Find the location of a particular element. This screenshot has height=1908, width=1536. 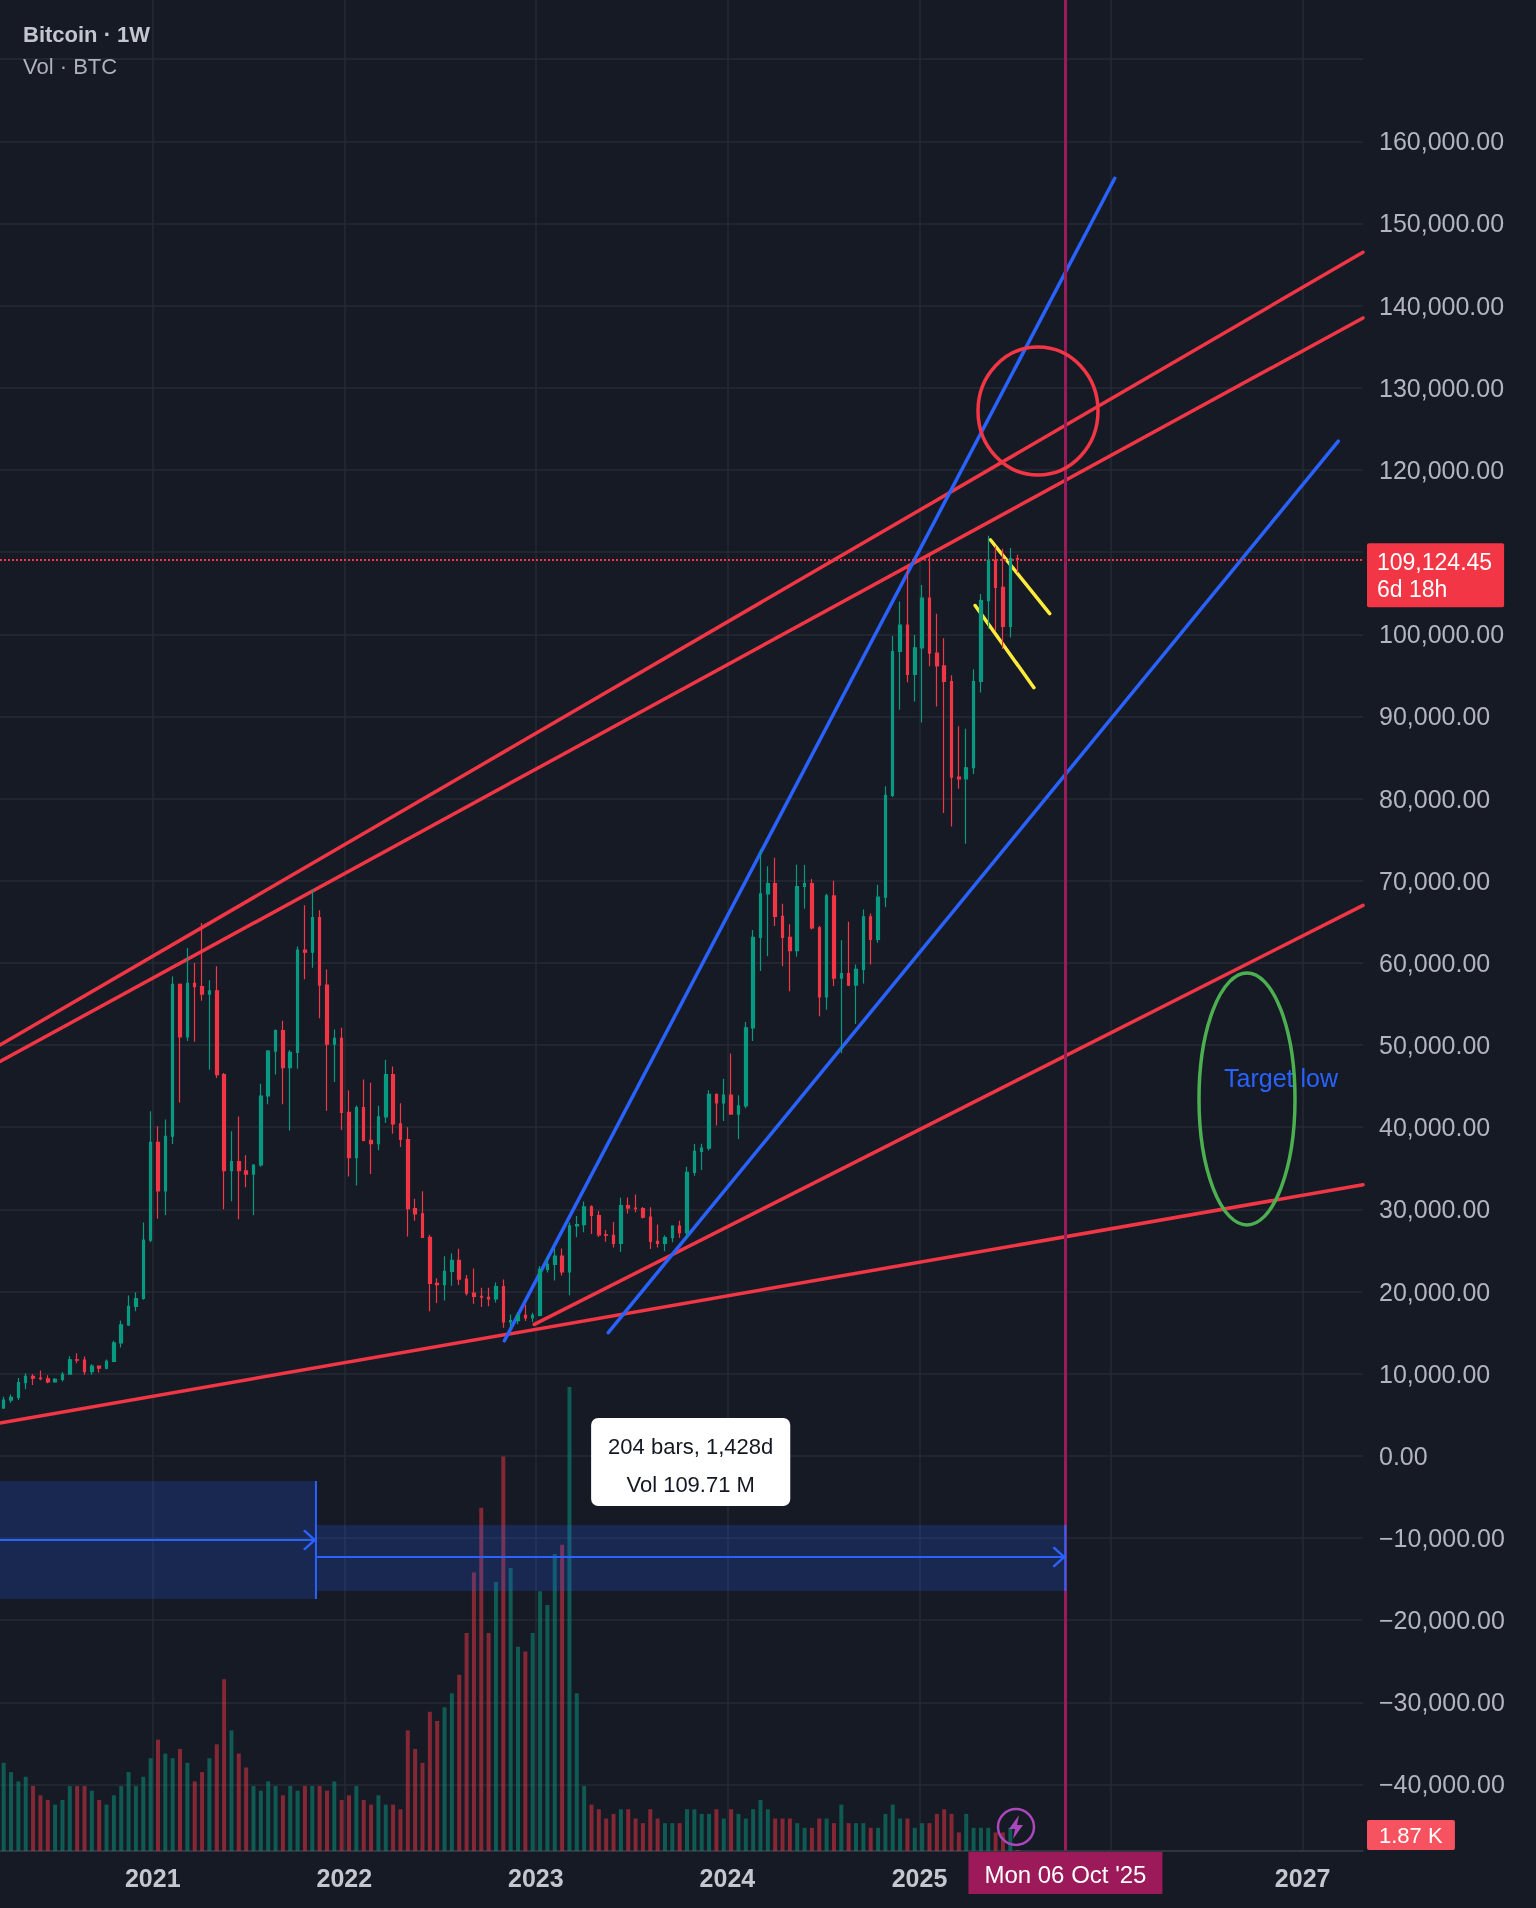

y-tick-label: 60,000.00 is located at coordinates (1435, 962).